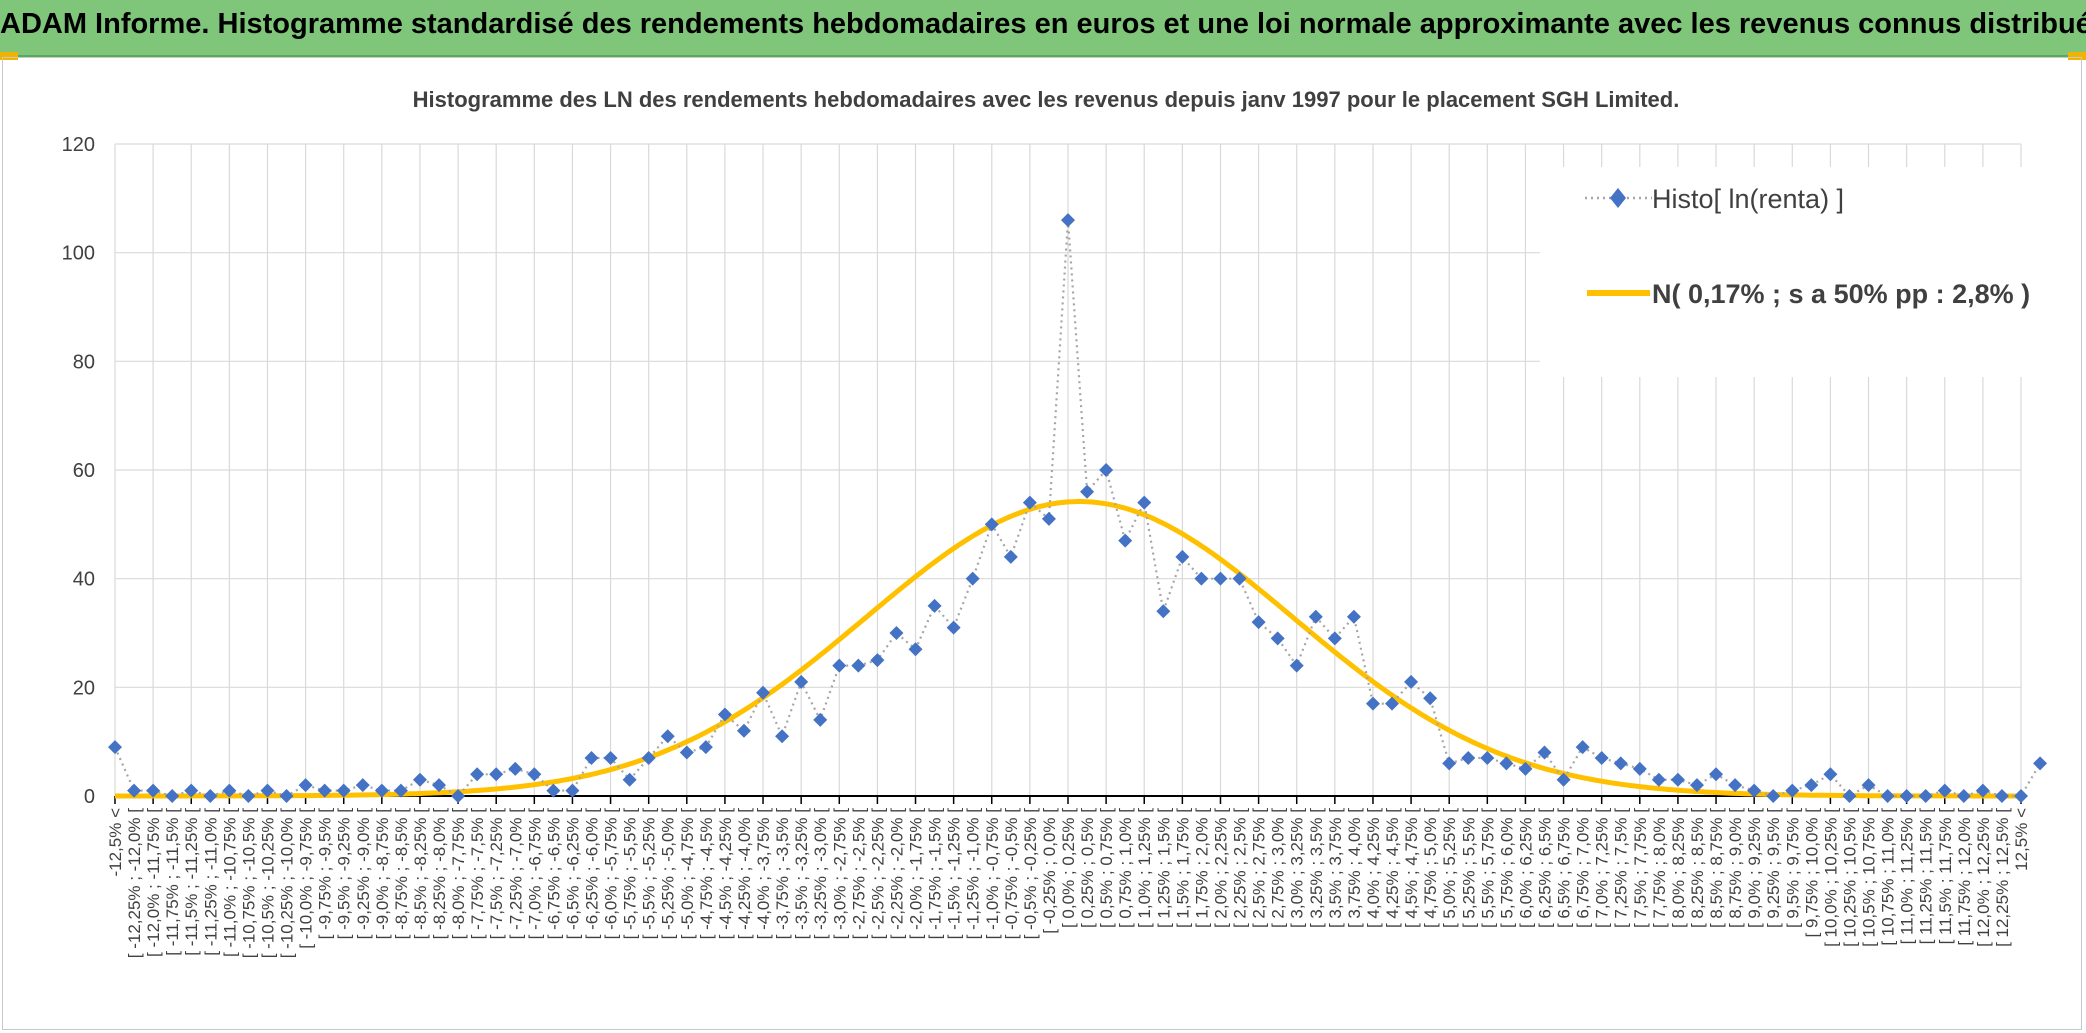 Image resolution: width=2086 pixels, height=1033 pixels. Describe the element at coordinates (1201, 868) in the screenshot. I see `x-tick-label: [ 1,75% ; 2,0% [` at that location.